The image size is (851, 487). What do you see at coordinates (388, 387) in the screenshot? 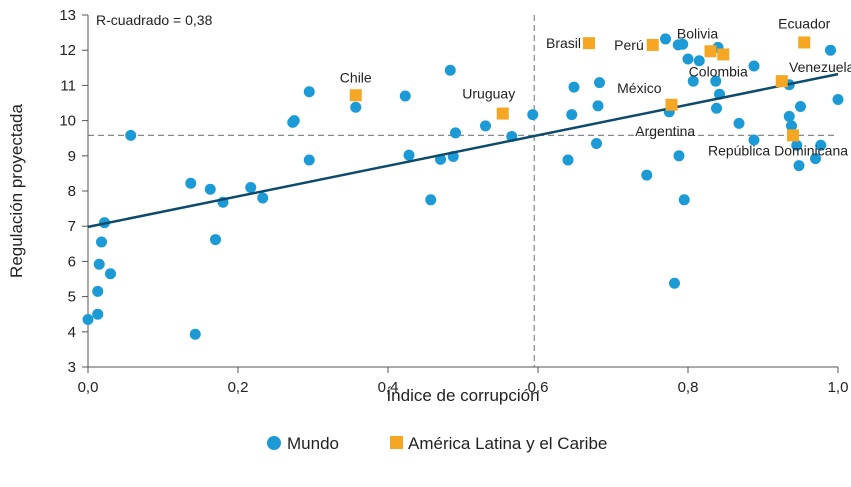
I see `x-tick-label: 0,4` at bounding box center [388, 387].